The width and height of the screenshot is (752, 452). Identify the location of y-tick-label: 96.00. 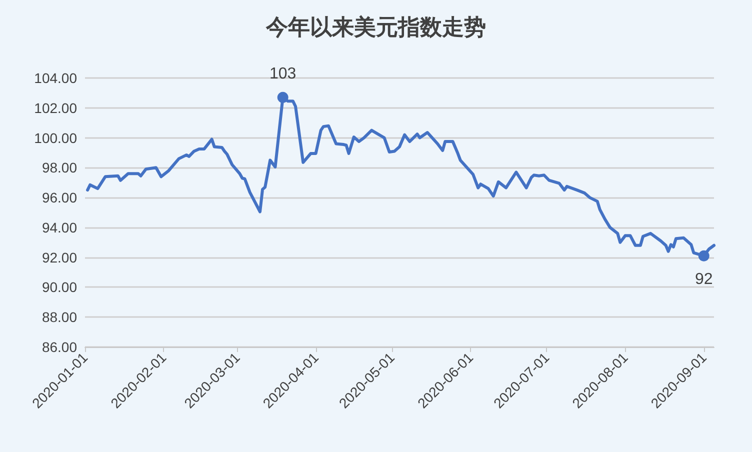
(60, 198).